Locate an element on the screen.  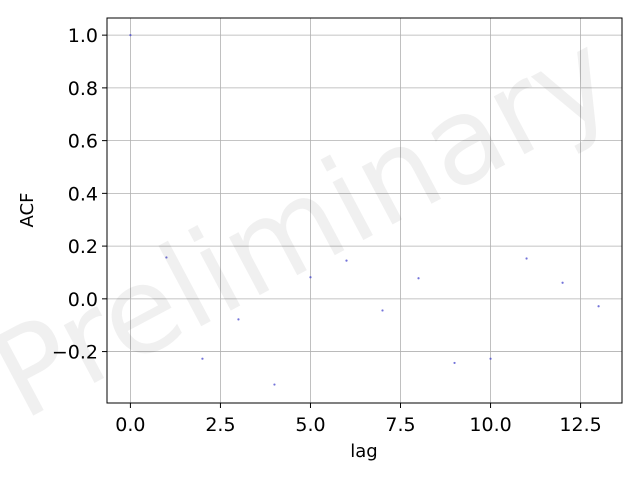
y-tick-label: 1.0 is located at coordinates (83, 36).